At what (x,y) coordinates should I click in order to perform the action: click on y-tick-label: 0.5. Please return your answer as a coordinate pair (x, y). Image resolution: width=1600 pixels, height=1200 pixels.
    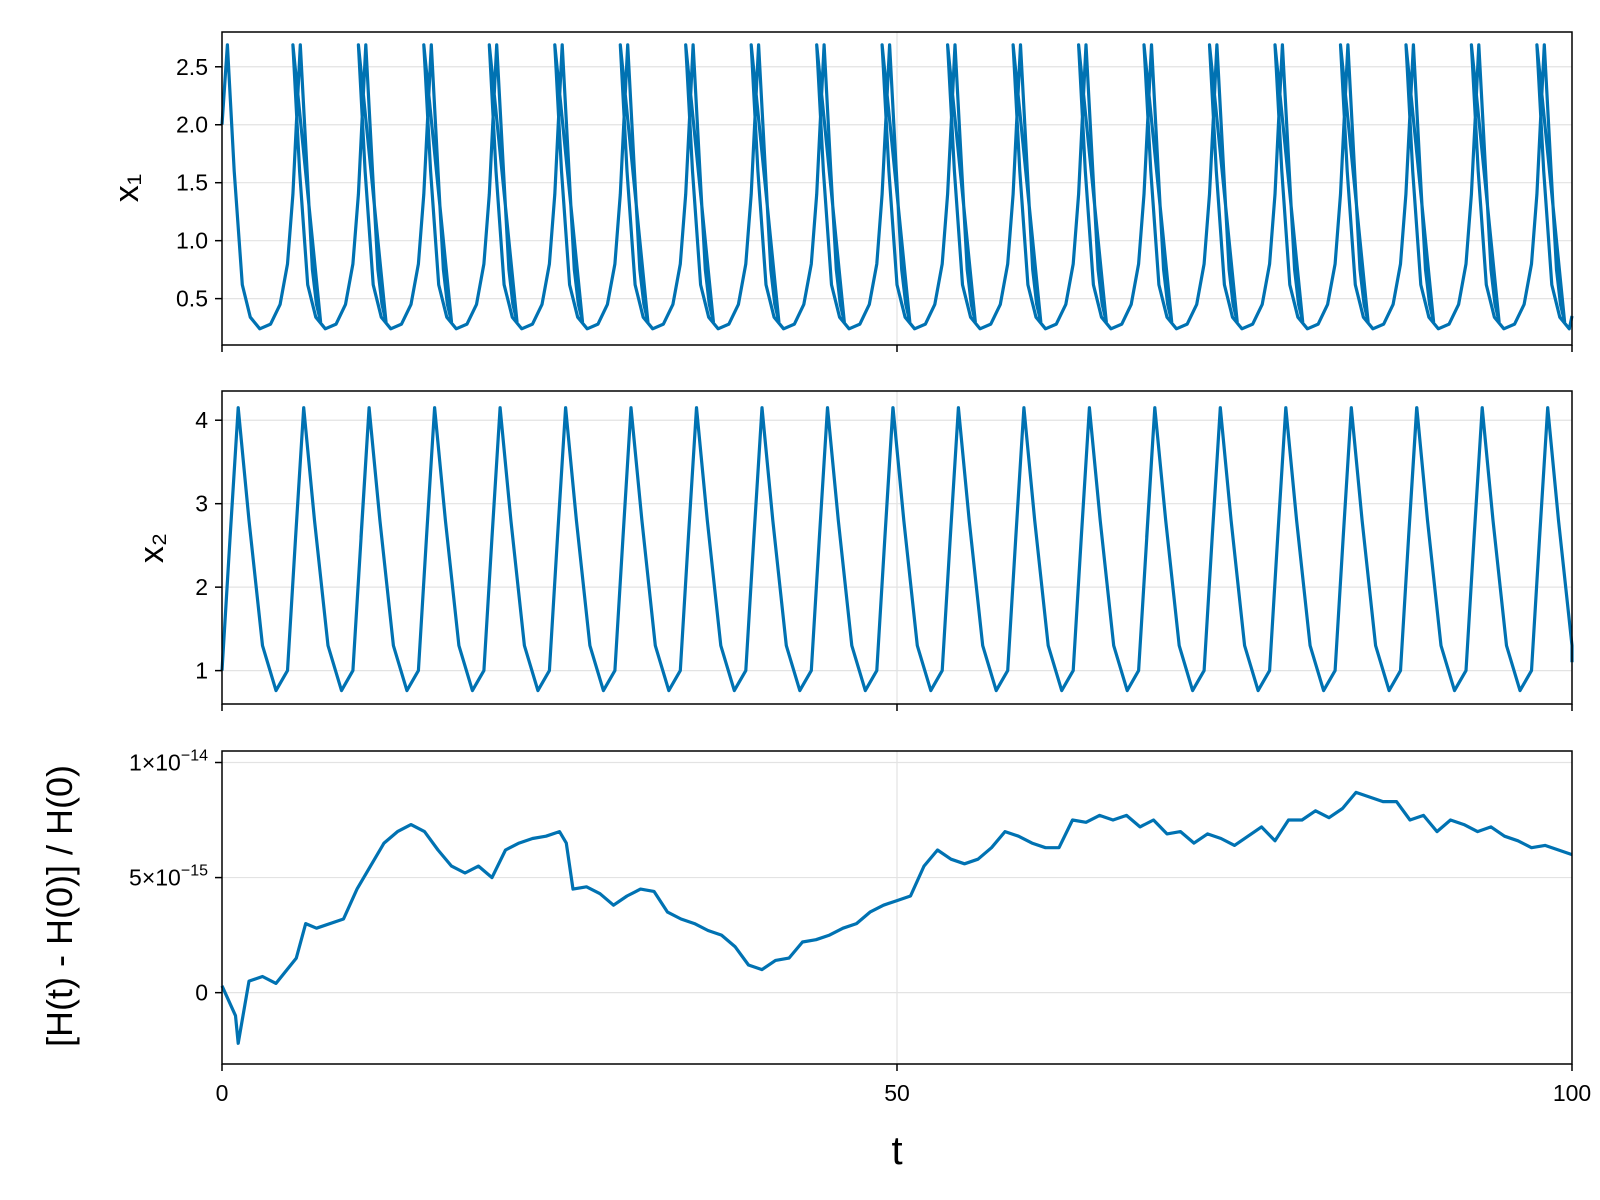
    Looking at the image, I should click on (192, 299).